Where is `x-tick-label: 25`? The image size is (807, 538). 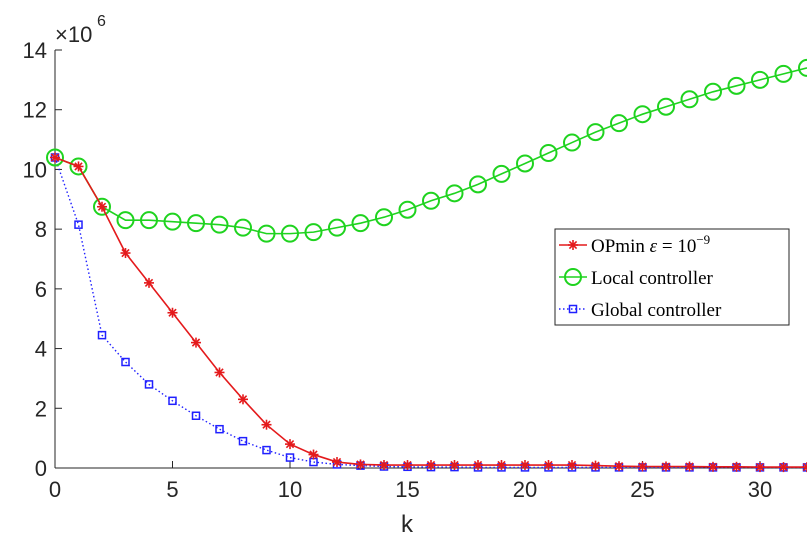
x-tick-label: 25 is located at coordinates (642, 489).